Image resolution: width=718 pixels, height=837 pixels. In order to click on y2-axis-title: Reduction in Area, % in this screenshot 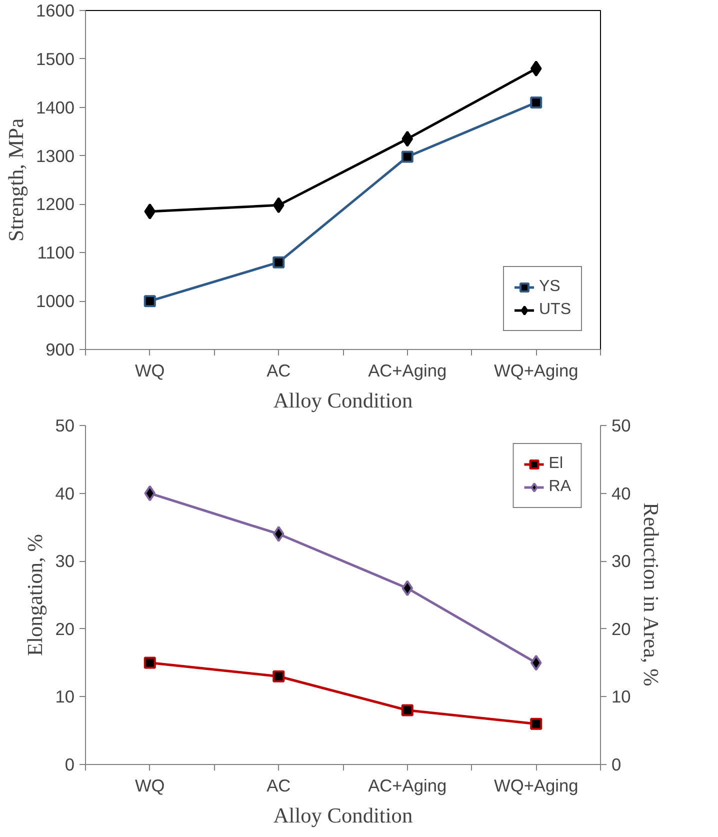, I will do `click(650, 594)`.